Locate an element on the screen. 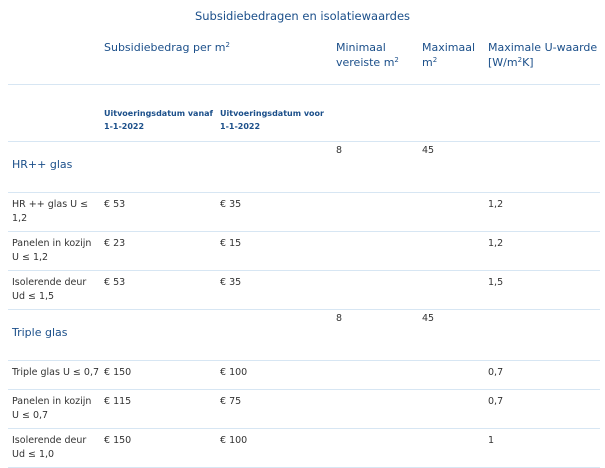 The height and width of the screenshot is (468, 605). row-label: HR ++ glas U ≤1,2 is located at coordinates (50, 211).